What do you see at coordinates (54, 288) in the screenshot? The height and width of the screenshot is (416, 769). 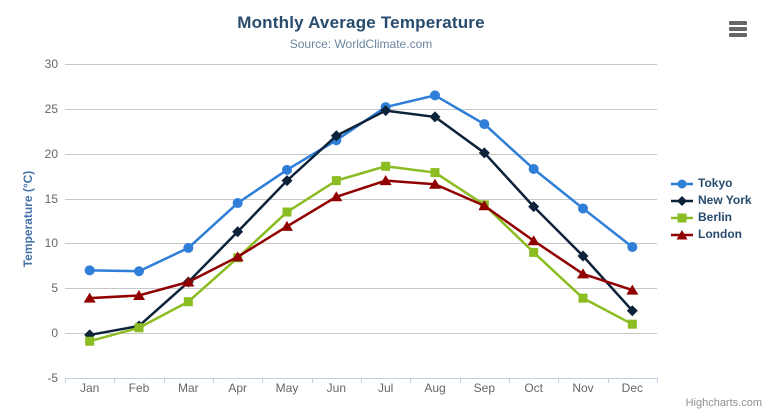 I see `y-axis-label: 5` at bounding box center [54, 288].